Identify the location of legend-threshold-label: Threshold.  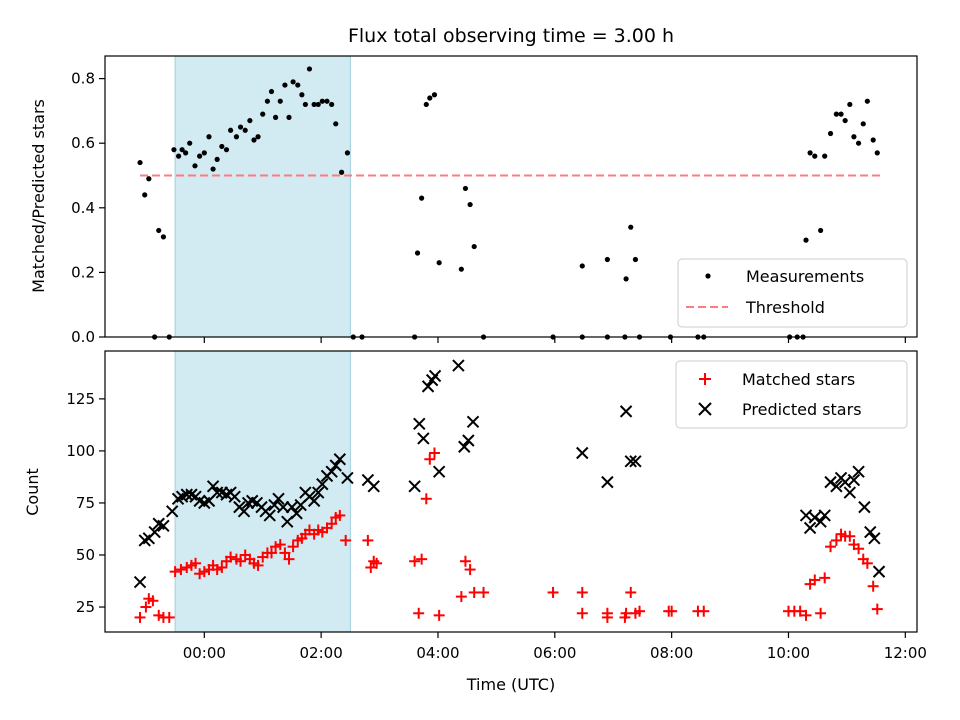
(785, 307).